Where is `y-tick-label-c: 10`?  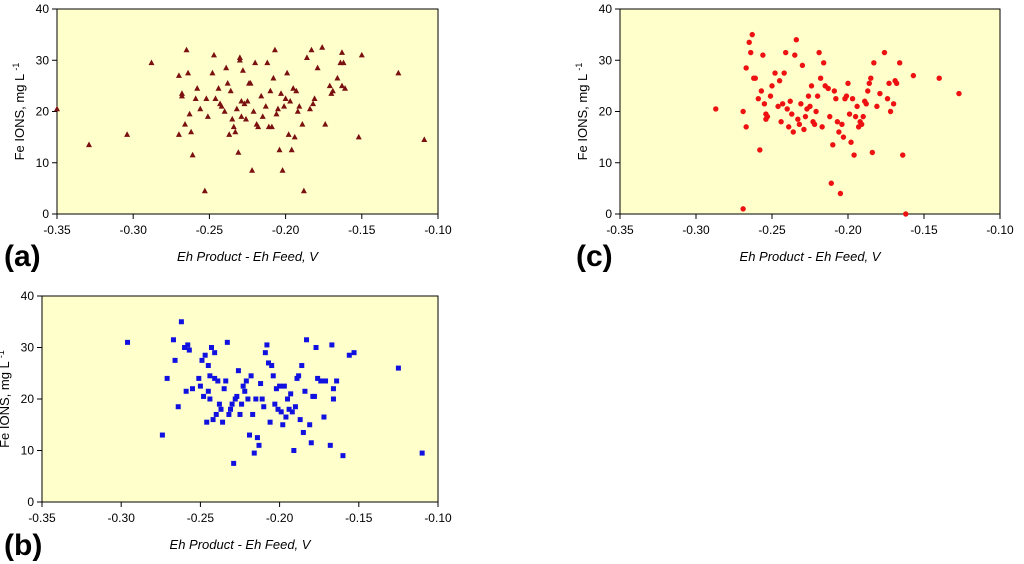
y-tick-label-c: 10 is located at coordinates (606, 163).